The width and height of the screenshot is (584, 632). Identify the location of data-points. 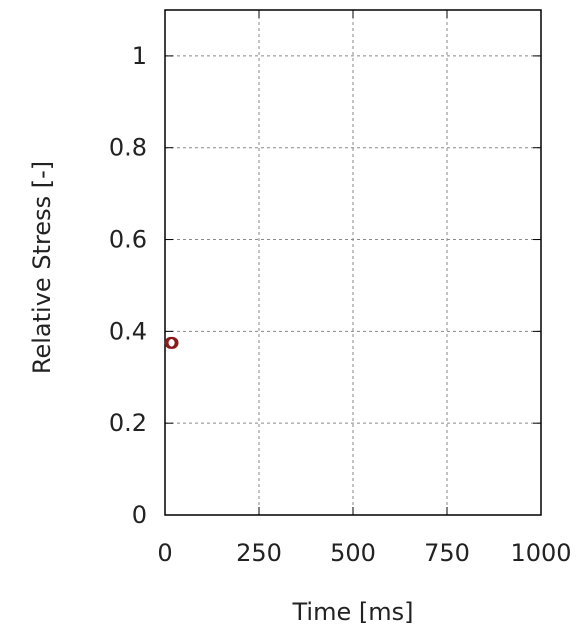
(172, 343).